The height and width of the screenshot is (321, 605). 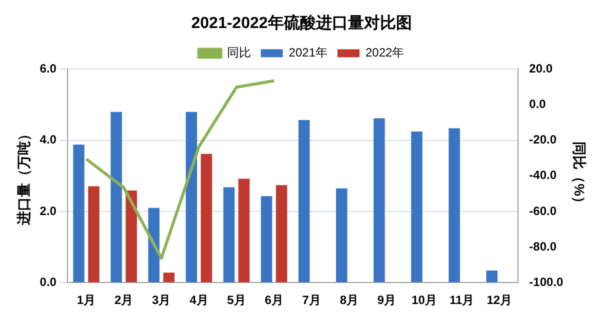 I want to click on x-tick-label: 8月, so click(x=349, y=300).